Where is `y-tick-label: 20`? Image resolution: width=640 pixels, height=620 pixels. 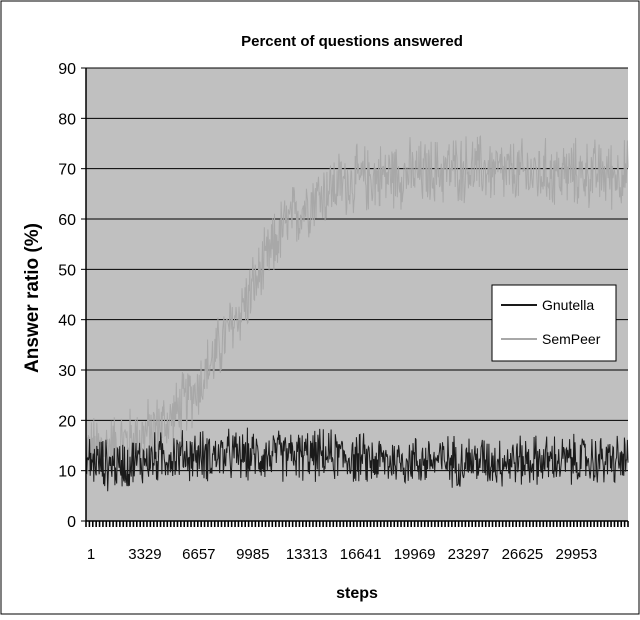 y-tick-label: 20 is located at coordinates (67, 421).